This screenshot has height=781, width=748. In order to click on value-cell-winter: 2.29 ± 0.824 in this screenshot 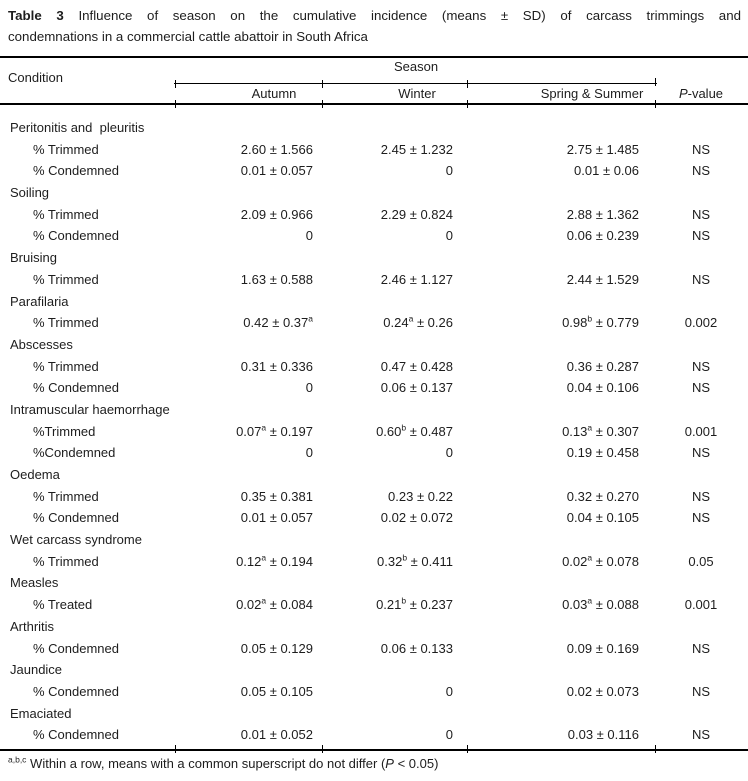, I will do `click(416, 214)`.